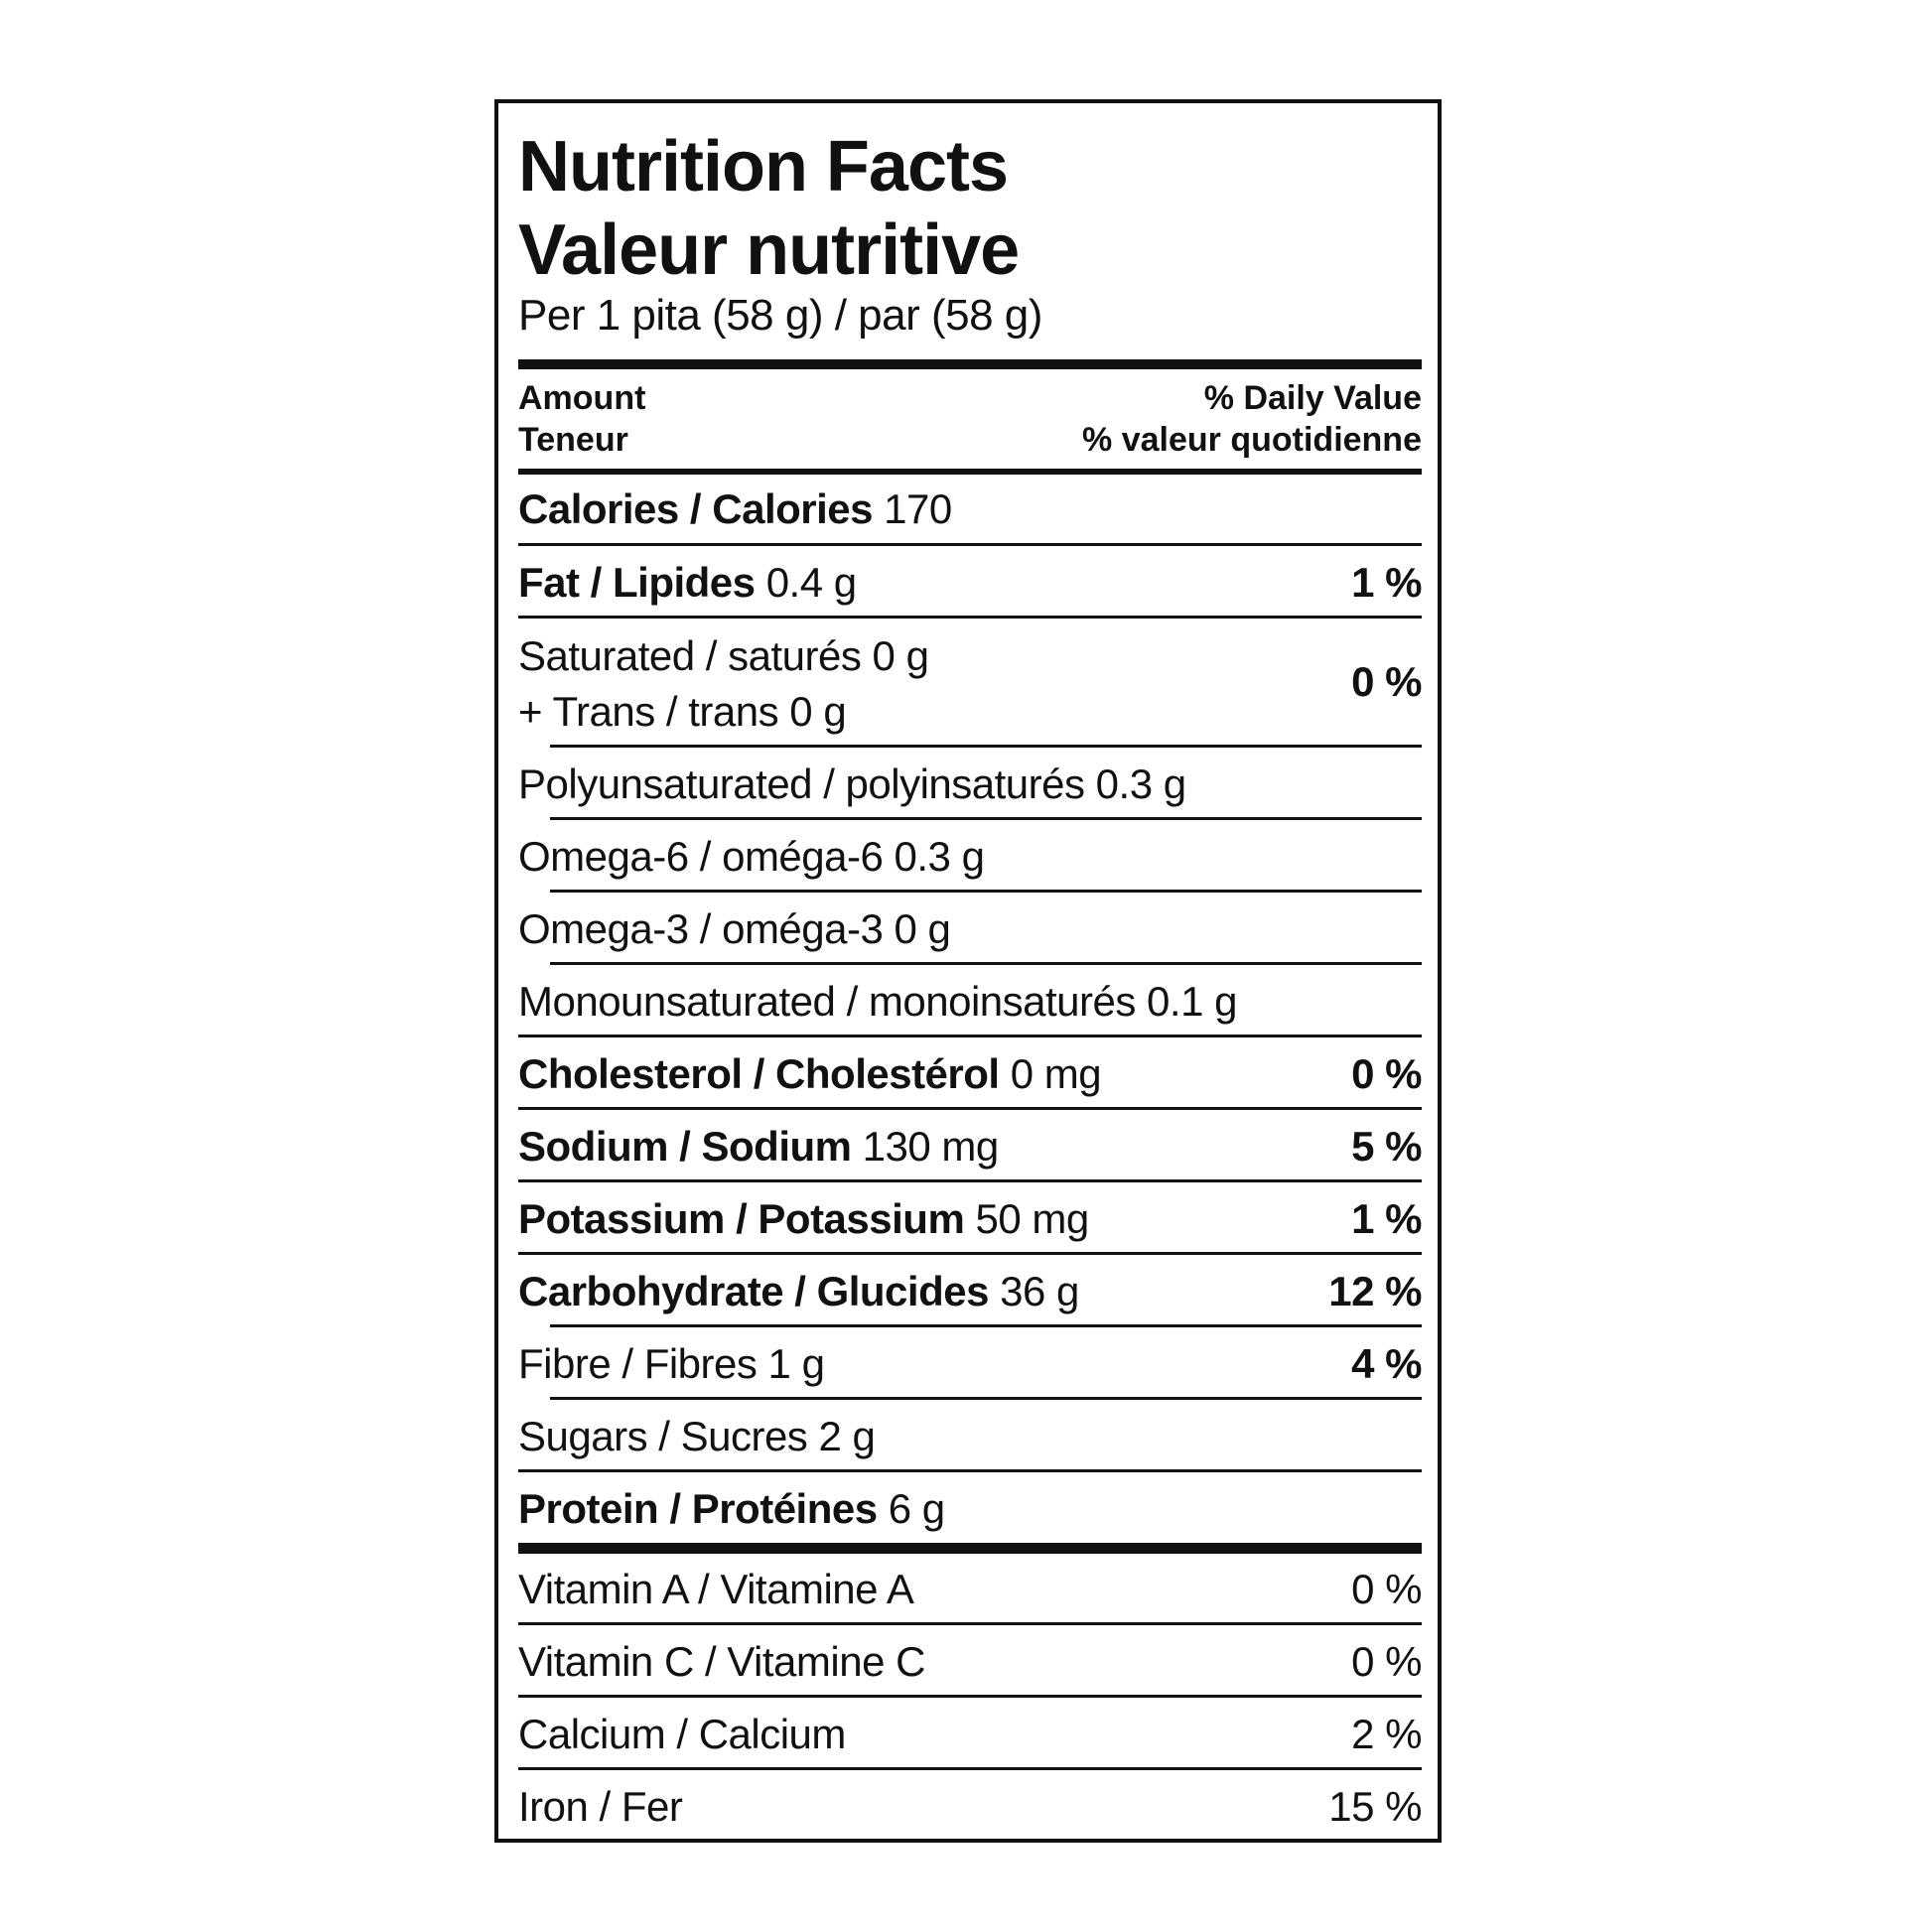  What do you see at coordinates (698, 1509) in the screenshot?
I see `protein-label: Protein / Protéines` at bounding box center [698, 1509].